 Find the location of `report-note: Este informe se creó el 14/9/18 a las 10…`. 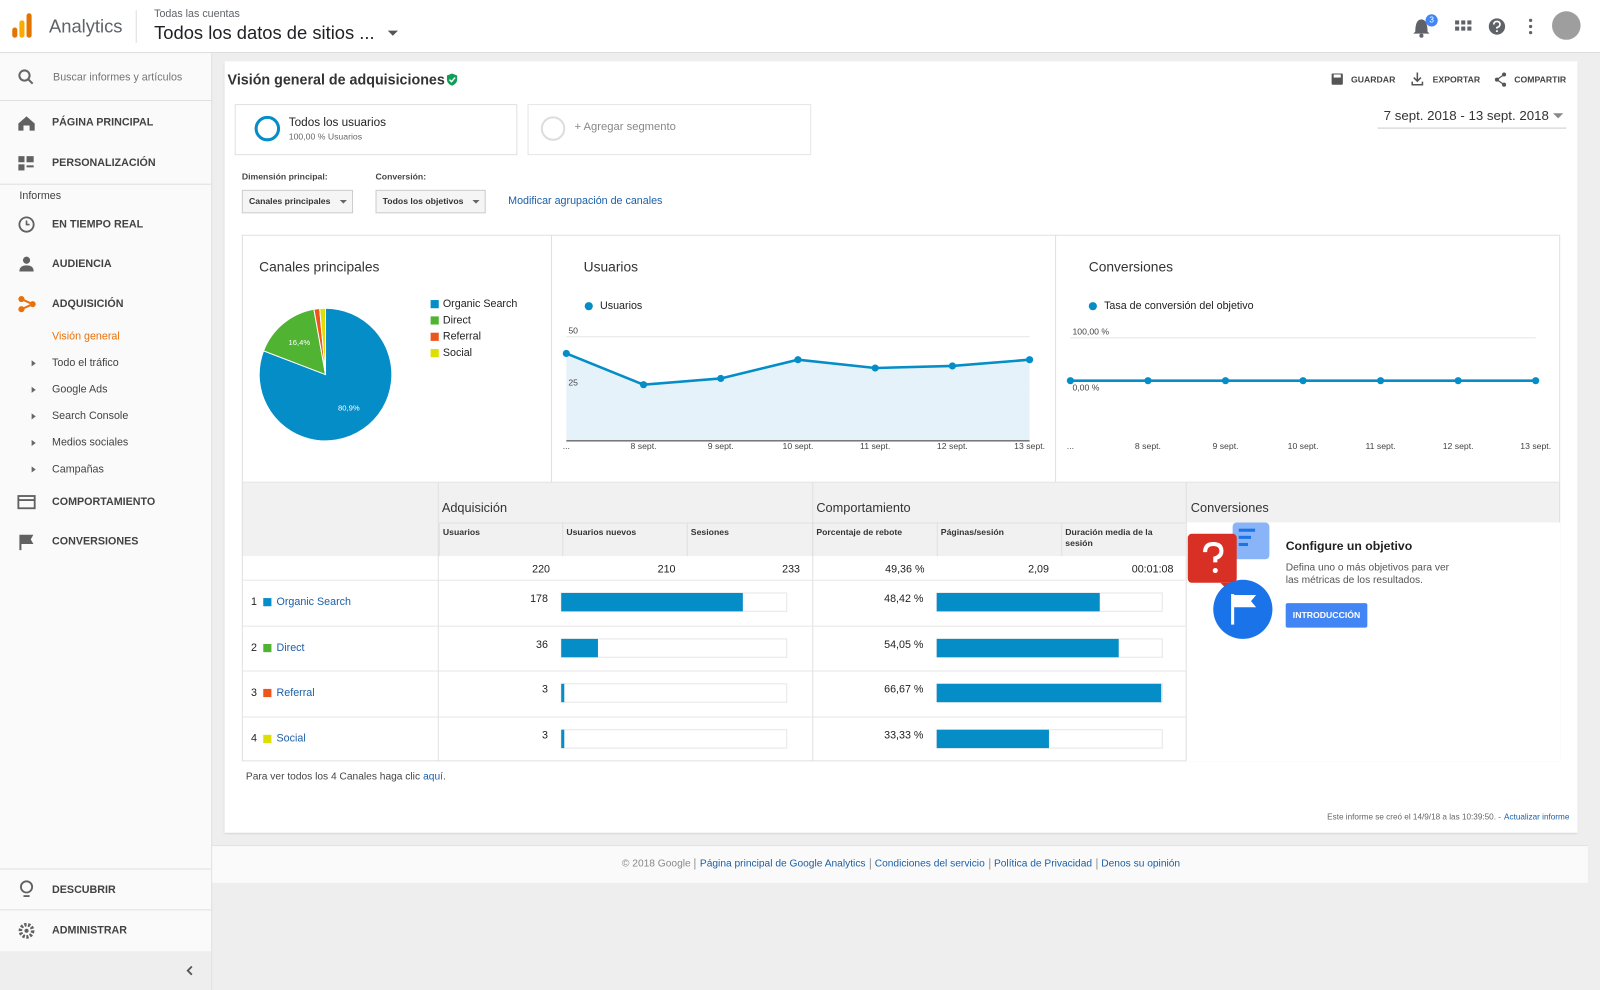

report-note: Este informe se creó el 14/9/18 a las 10… is located at coordinates (1448, 817).